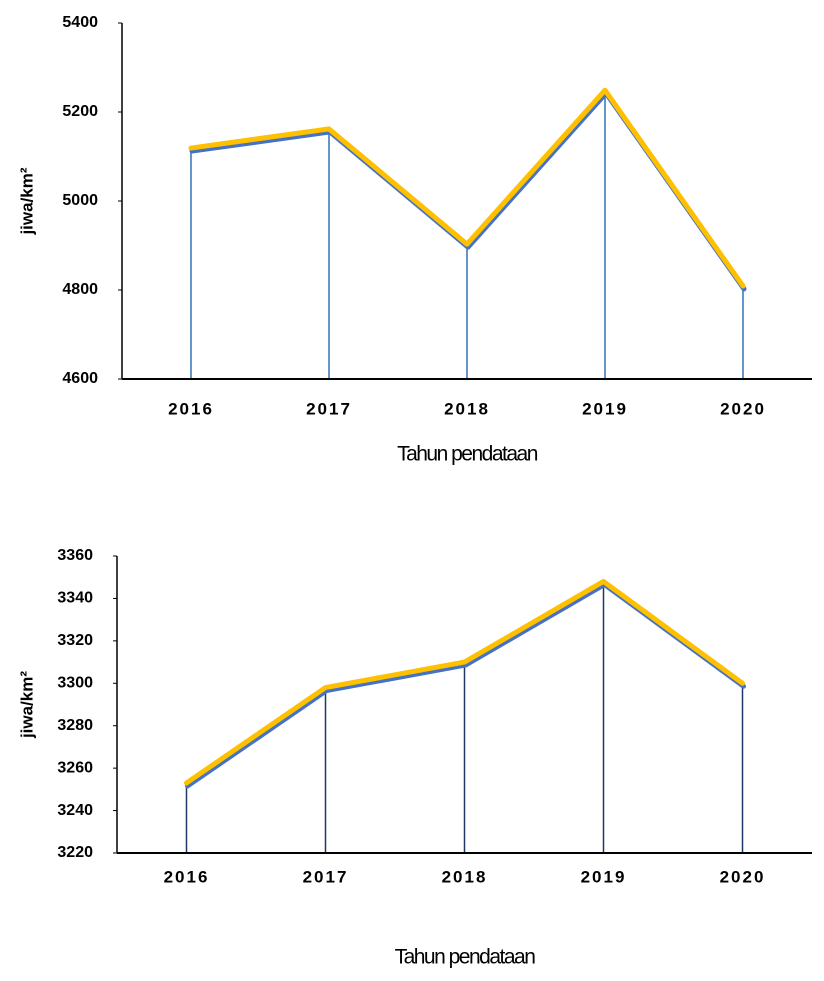 The height and width of the screenshot is (981, 824). Describe the element at coordinates (75, 725) in the screenshot. I see `y-tick-label: 3280` at that location.